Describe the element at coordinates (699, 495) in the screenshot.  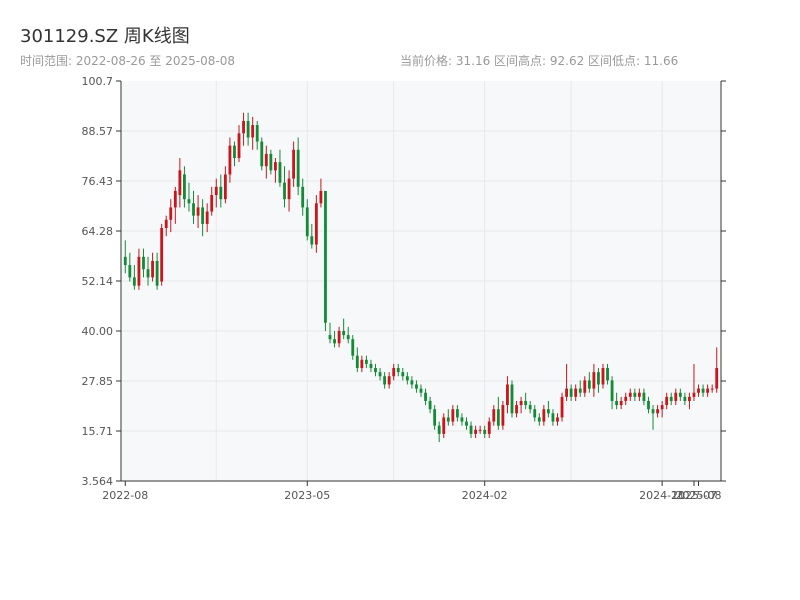
I see `x-tick-label: 2025-08` at that location.